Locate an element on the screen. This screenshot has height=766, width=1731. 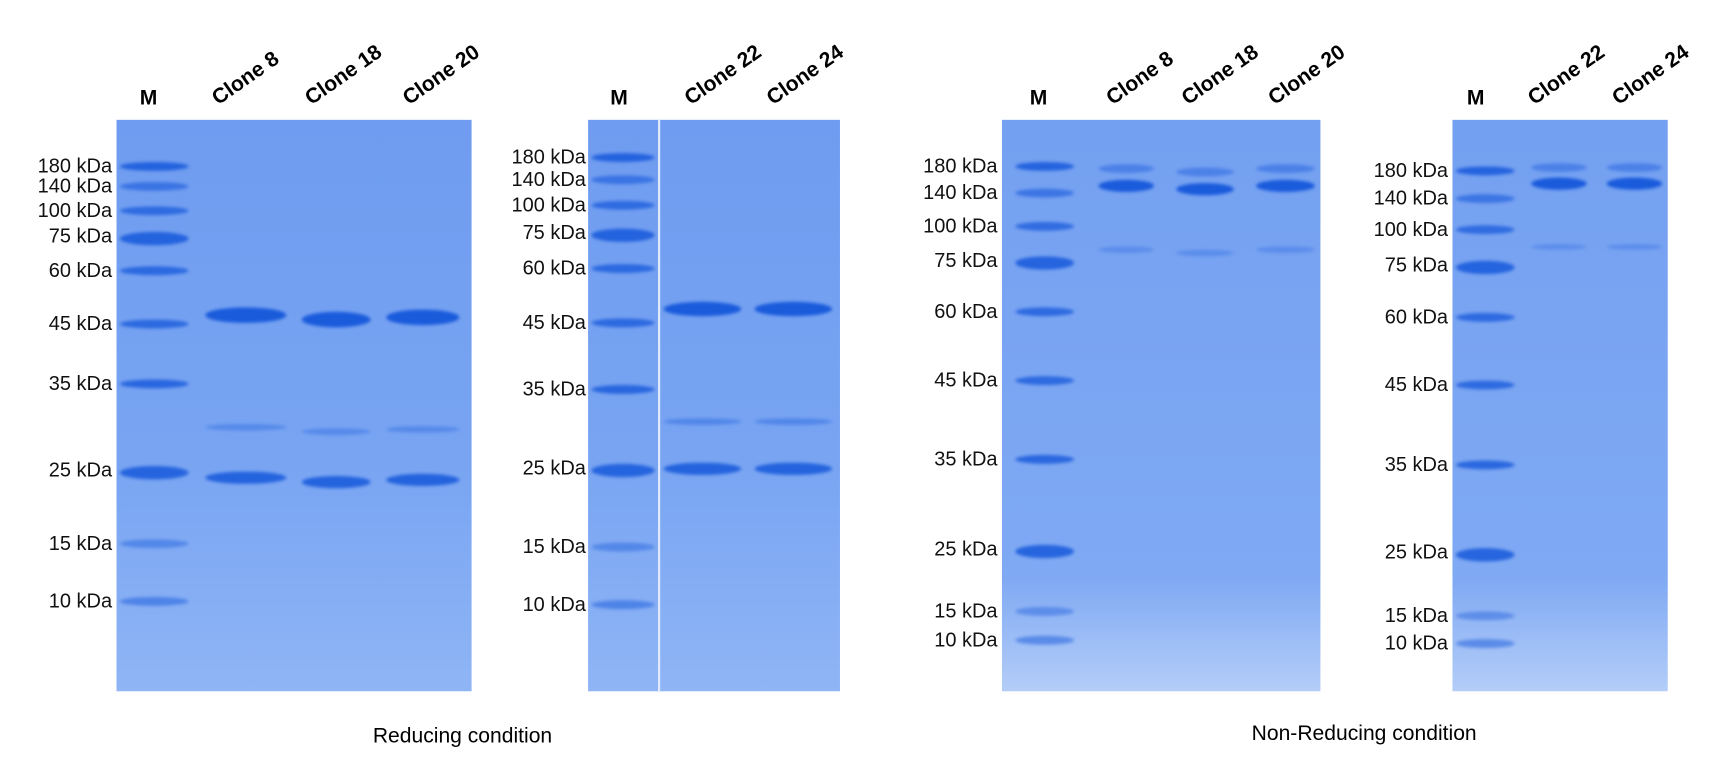
caption-reducing: Reducing condition is located at coordinates (462, 736).